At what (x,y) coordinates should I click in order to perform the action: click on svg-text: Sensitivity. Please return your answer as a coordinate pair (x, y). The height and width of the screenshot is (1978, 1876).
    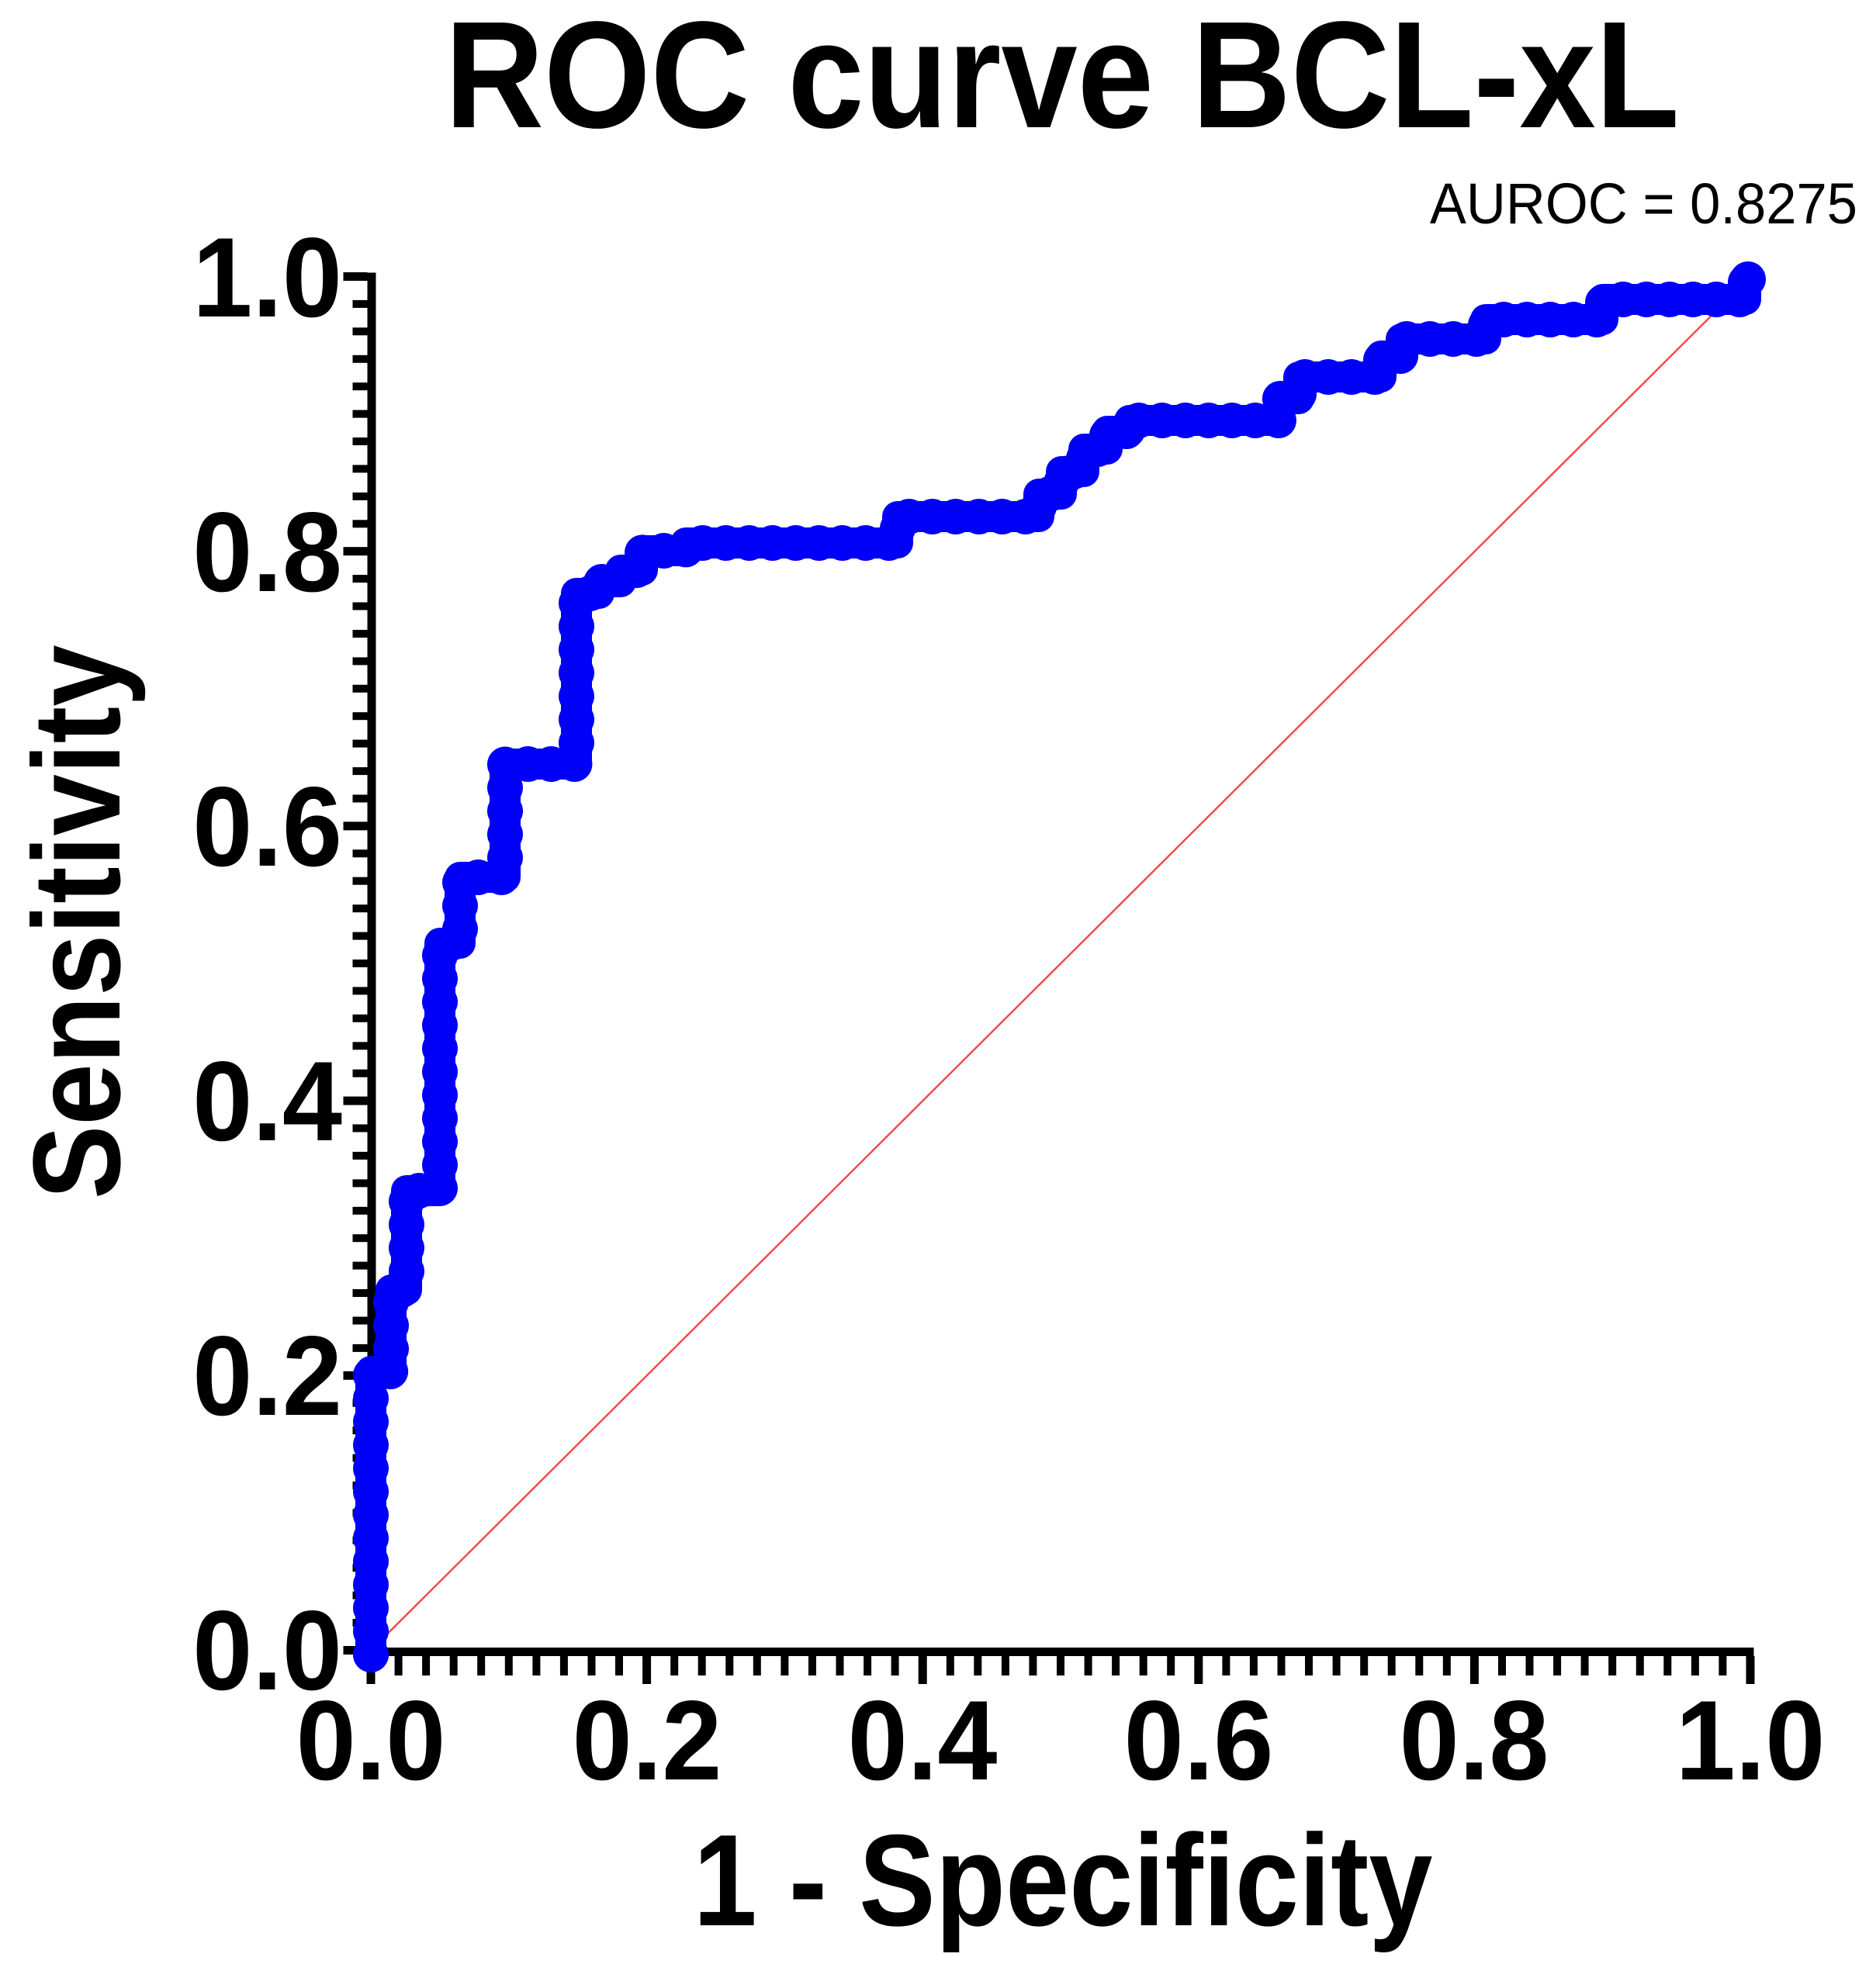
    Looking at the image, I should click on (78, 922).